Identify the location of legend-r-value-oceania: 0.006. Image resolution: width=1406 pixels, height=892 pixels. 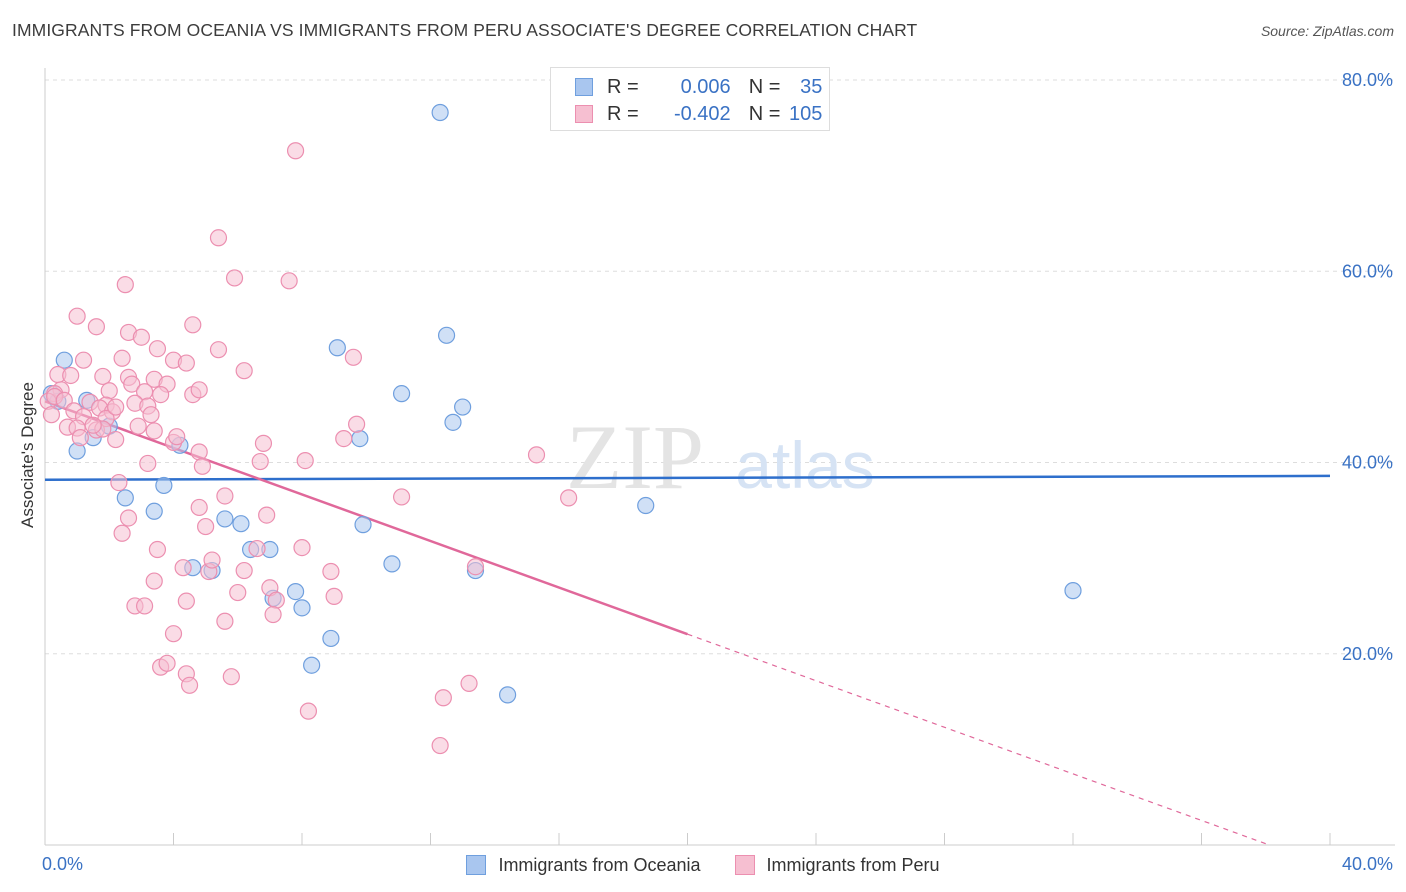
(705, 86).